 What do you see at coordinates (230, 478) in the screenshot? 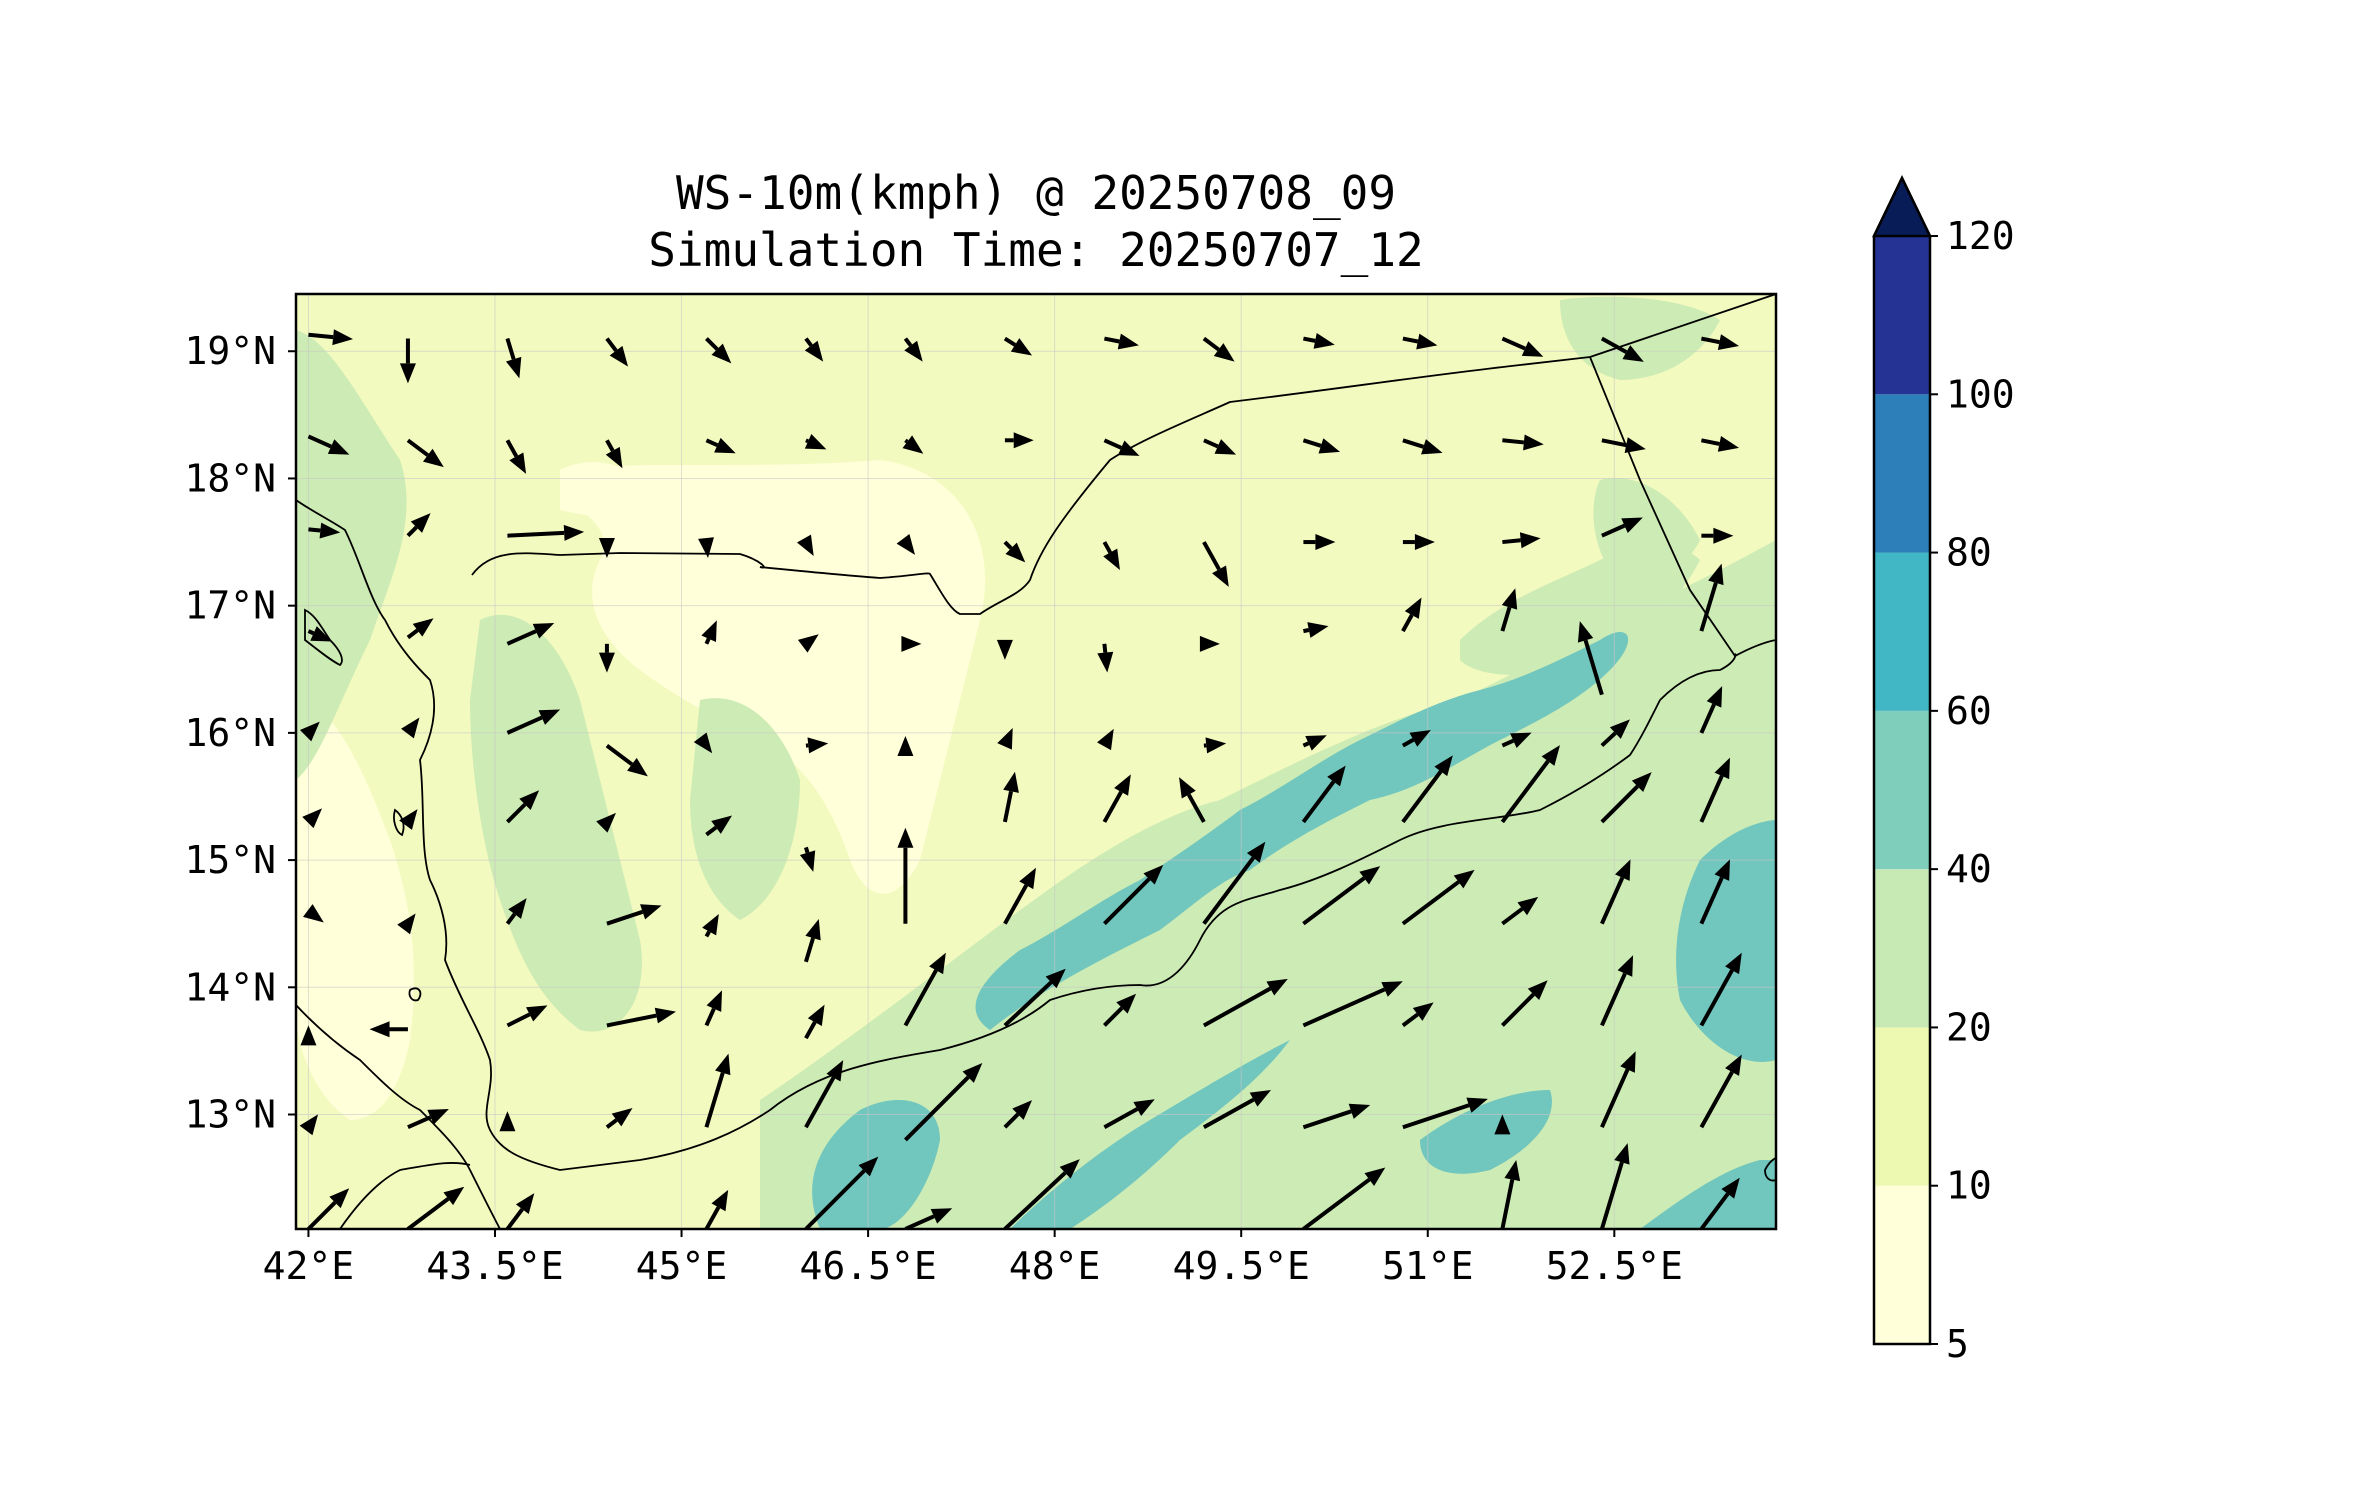
I see `lat-tick-label: 18°N` at bounding box center [230, 478].